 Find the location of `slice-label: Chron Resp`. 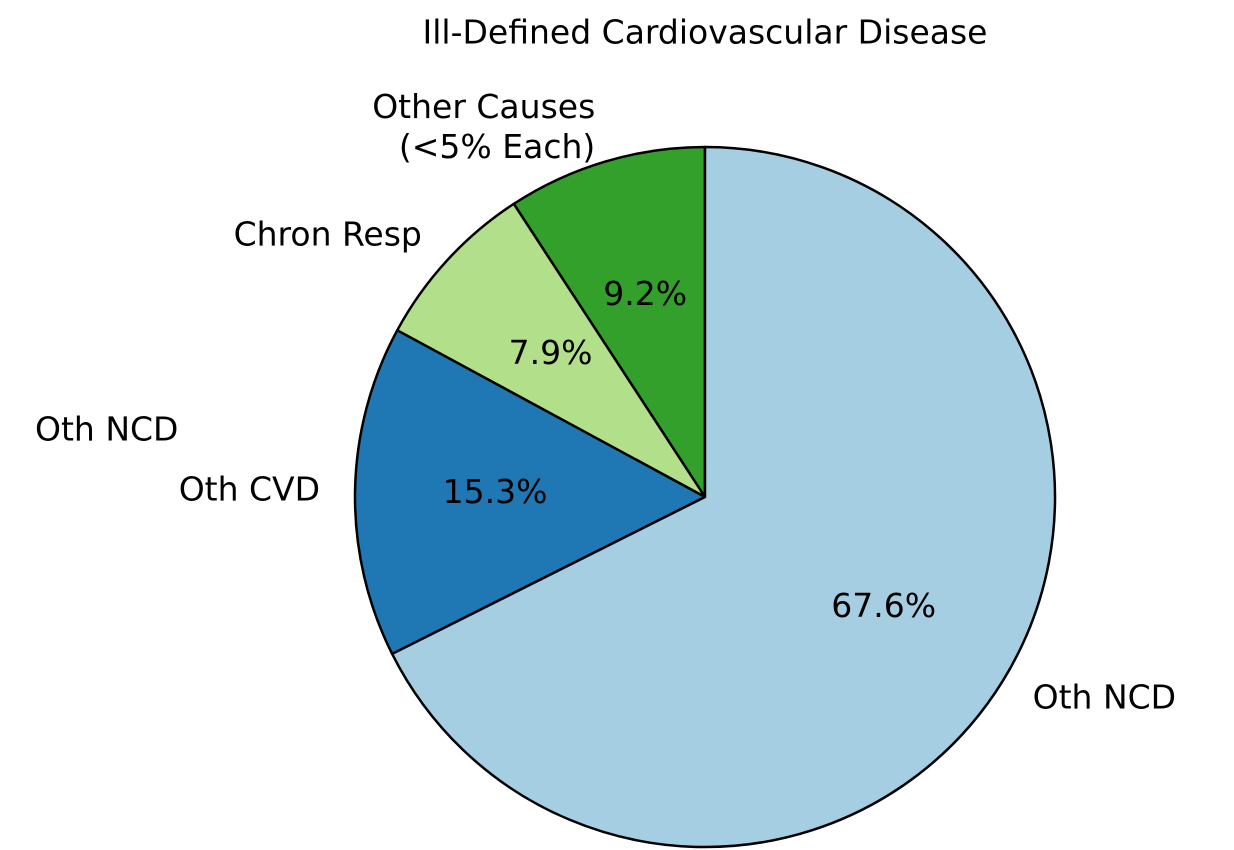

slice-label: Chron Resp is located at coordinates (328, 234).